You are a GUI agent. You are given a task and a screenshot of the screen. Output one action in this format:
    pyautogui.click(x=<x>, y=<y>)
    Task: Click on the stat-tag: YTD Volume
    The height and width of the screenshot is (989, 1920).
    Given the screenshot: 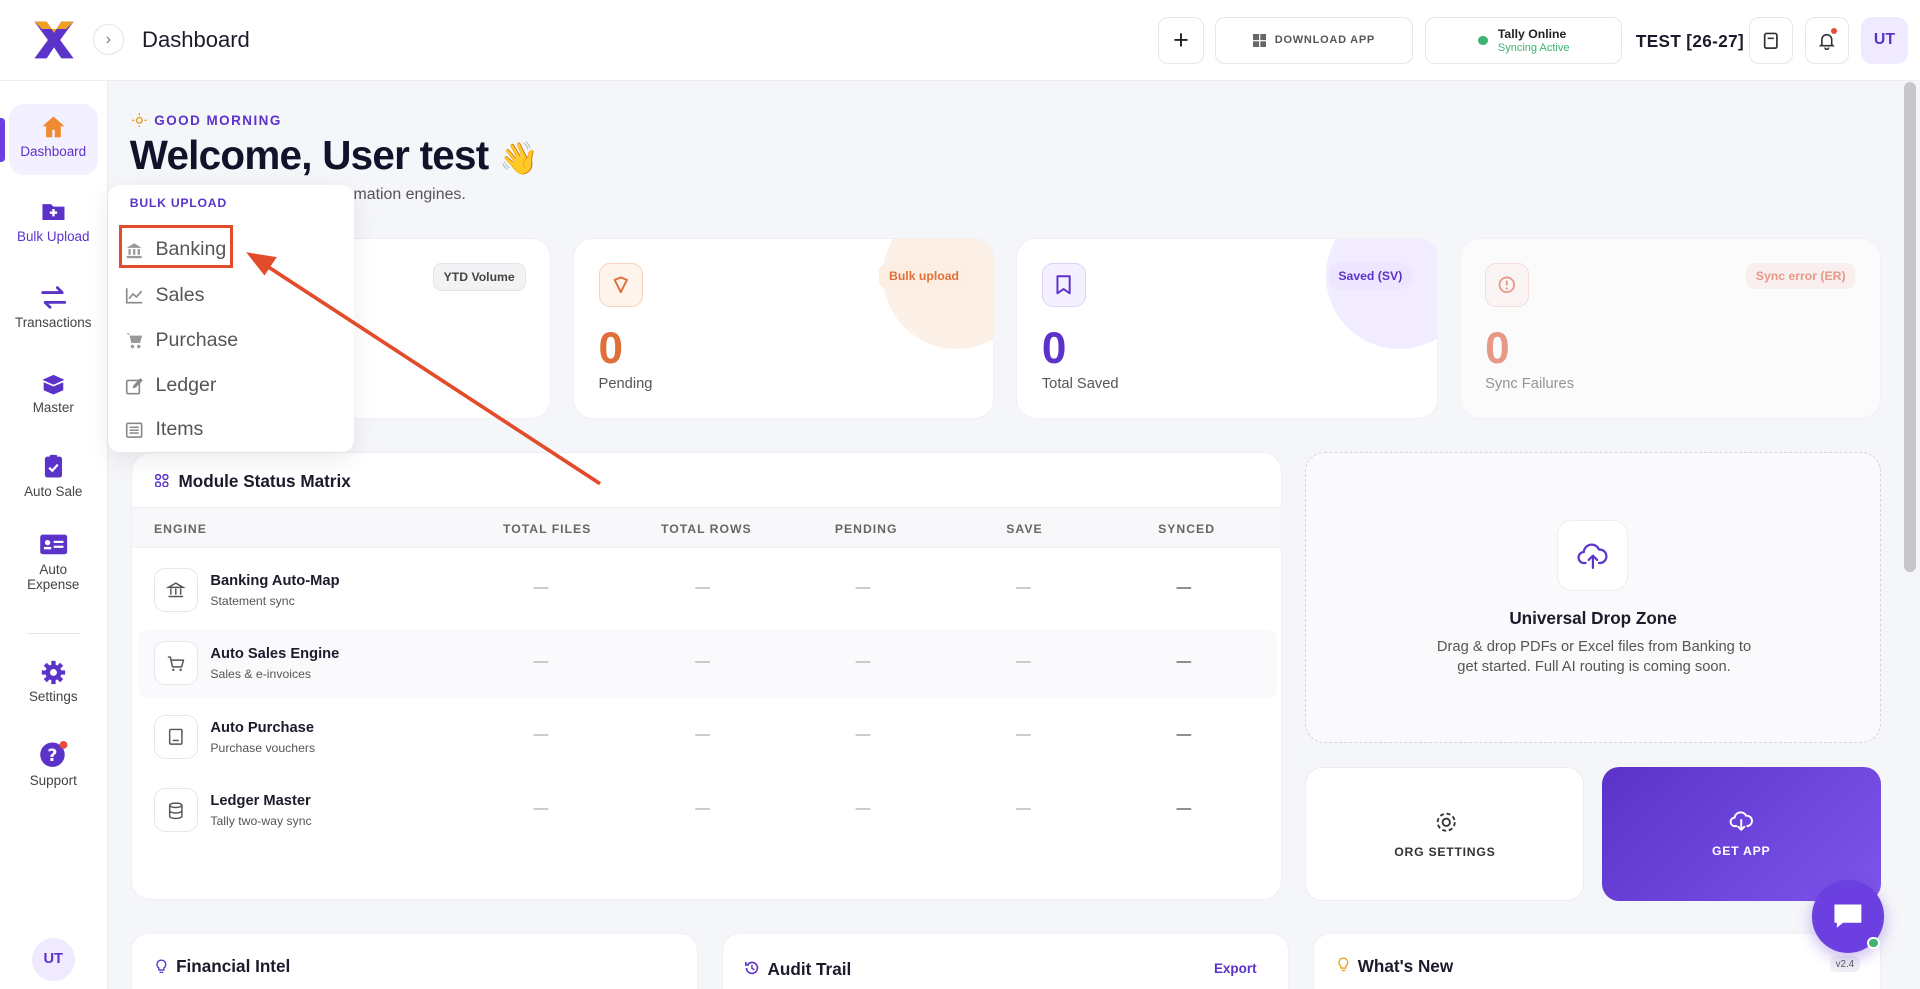 What is the action you would take?
    pyautogui.click(x=479, y=277)
    